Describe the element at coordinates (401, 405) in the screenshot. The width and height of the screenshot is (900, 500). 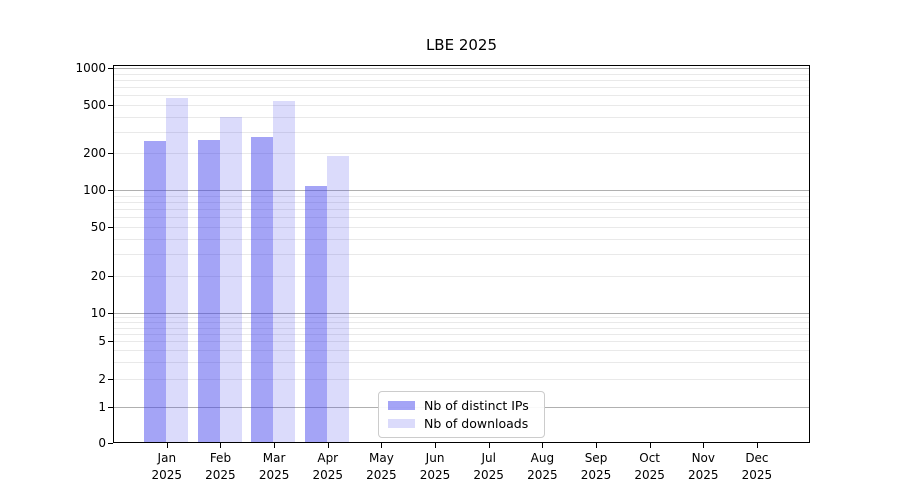
I see `legend-swatch-nb-of-distinct-ips` at that location.